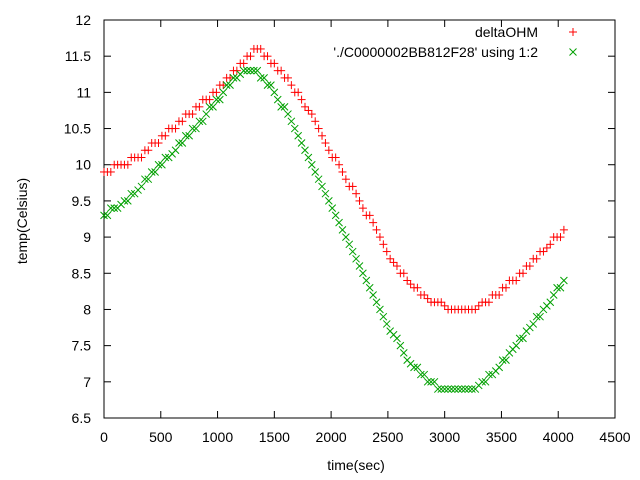 This screenshot has width=640, height=480. I want to click on x-tick-label: 3000, so click(444, 437).